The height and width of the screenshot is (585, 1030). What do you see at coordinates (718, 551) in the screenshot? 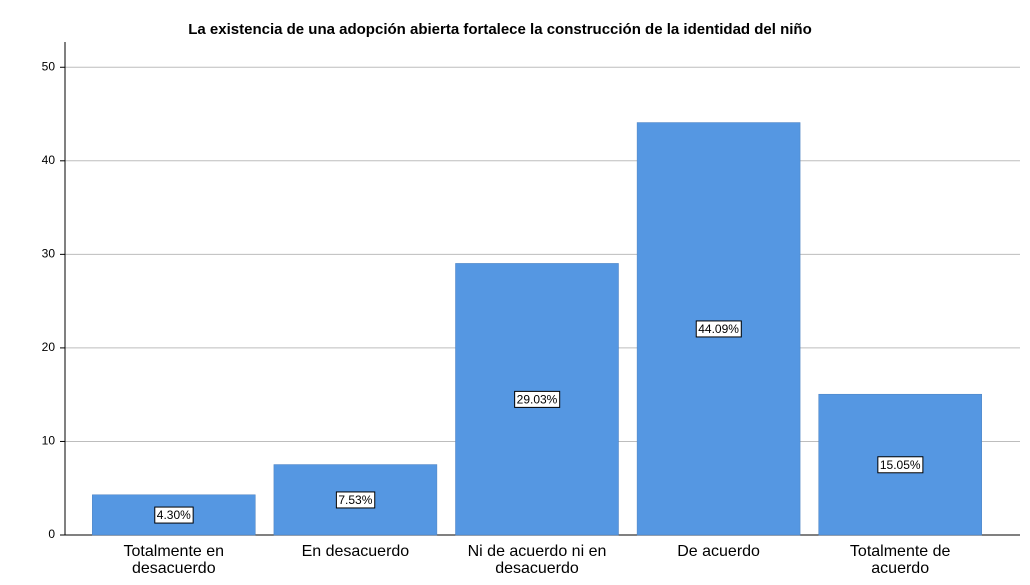
I see `x-tick-label: De acuerdo` at bounding box center [718, 551].